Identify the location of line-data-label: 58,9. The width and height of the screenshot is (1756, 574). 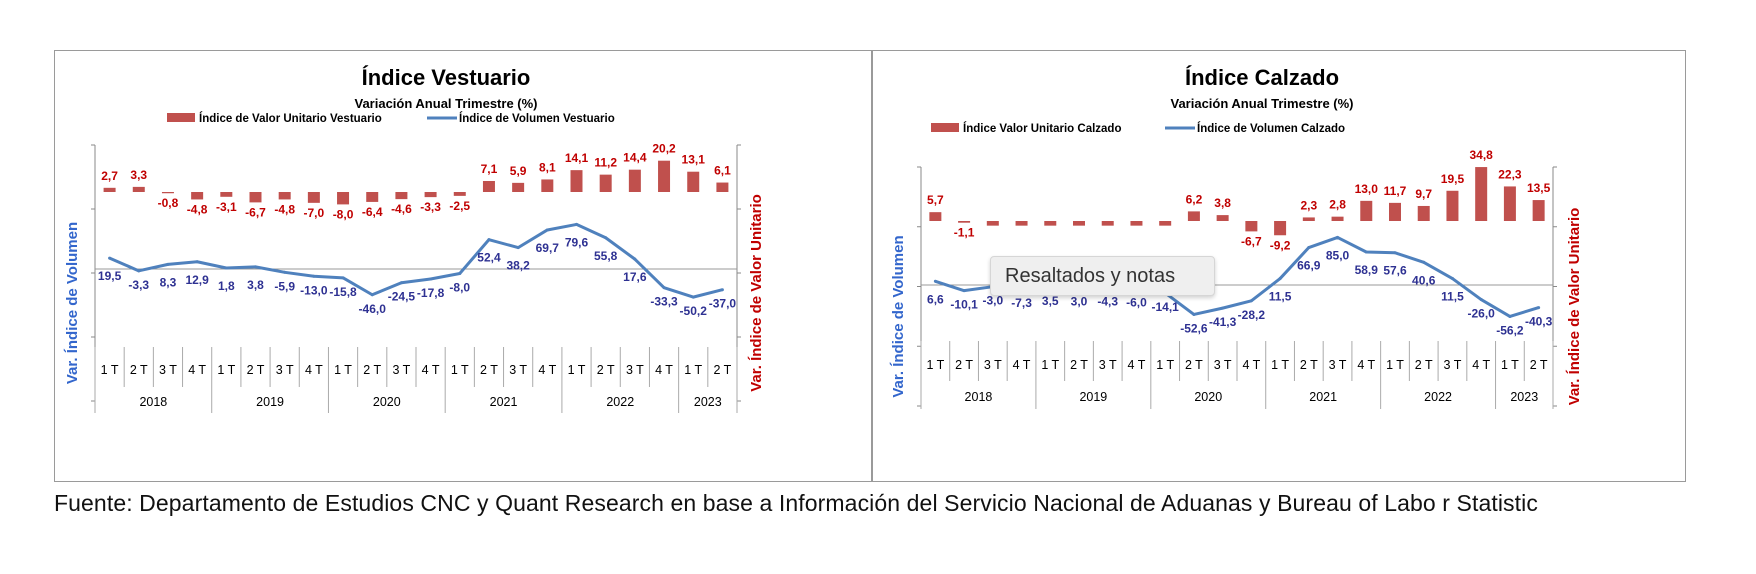
(1367, 270).